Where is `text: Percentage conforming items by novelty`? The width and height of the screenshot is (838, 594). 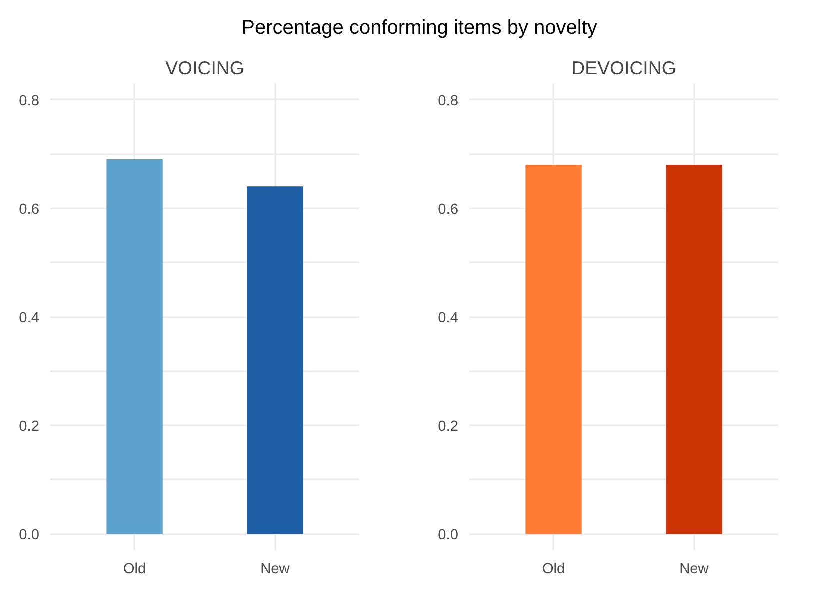 text: Percentage conforming items by novelty is located at coordinates (420, 28).